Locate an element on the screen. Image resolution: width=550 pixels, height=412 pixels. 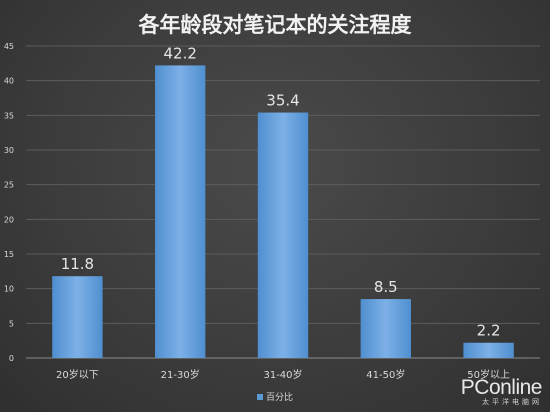
y-tick-label: 45 is located at coordinates (9, 46).